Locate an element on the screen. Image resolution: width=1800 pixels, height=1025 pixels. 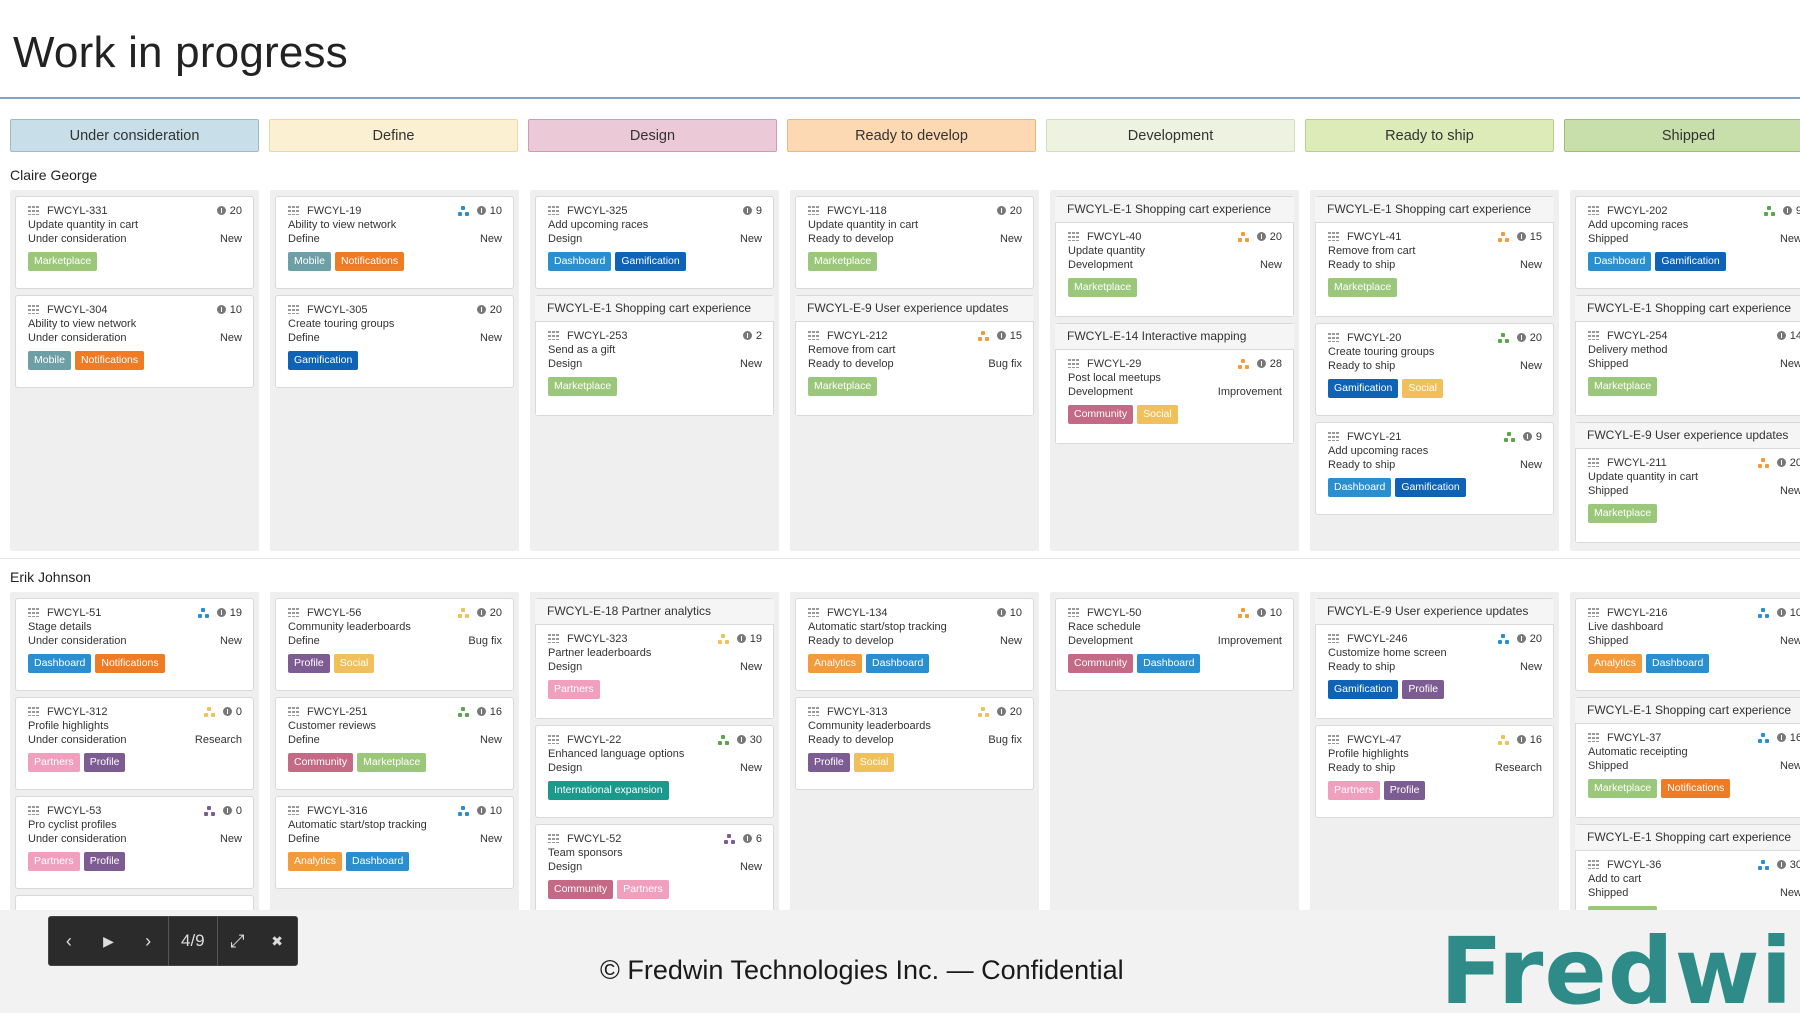
feature-name: Live dashboard is located at coordinates (1626, 627).